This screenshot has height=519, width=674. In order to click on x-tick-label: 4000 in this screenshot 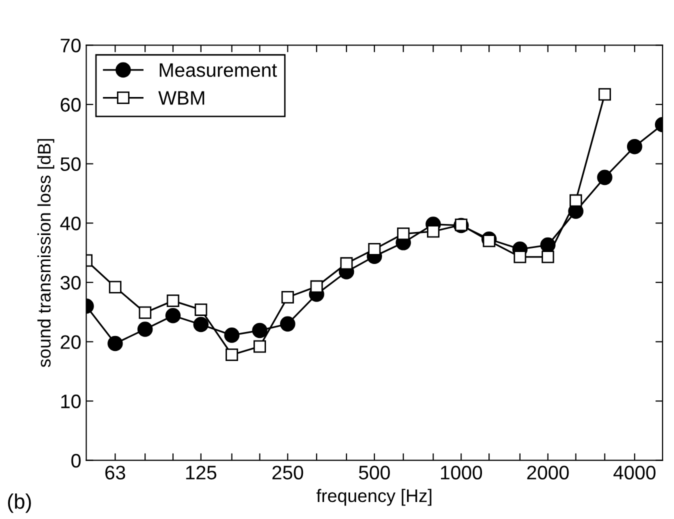, I will do `click(634, 473)`.